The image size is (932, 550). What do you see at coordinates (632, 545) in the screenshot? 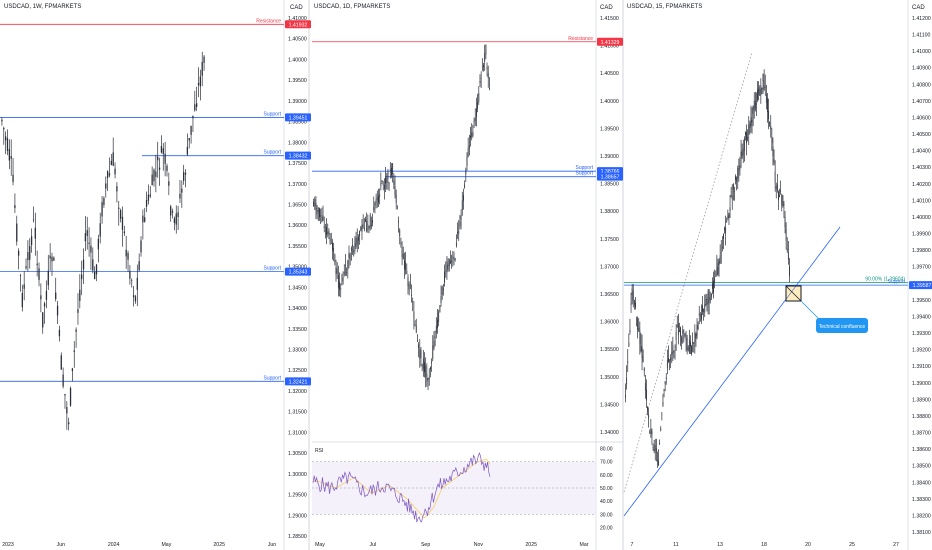
I see `time-tick-label: 7` at bounding box center [632, 545].